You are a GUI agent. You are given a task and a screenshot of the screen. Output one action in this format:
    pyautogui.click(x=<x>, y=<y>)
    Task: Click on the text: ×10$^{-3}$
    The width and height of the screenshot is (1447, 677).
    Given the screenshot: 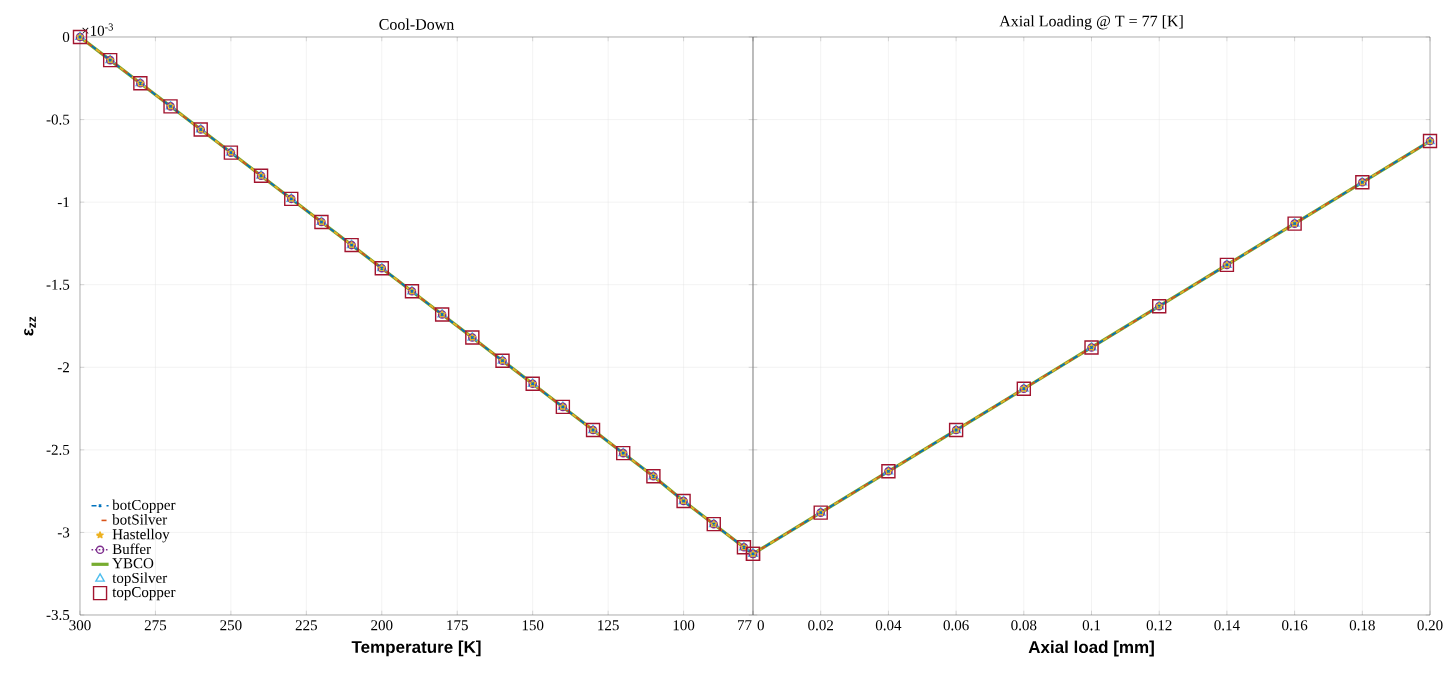 What is the action you would take?
    pyautogui.click(x=97, y=29)
    